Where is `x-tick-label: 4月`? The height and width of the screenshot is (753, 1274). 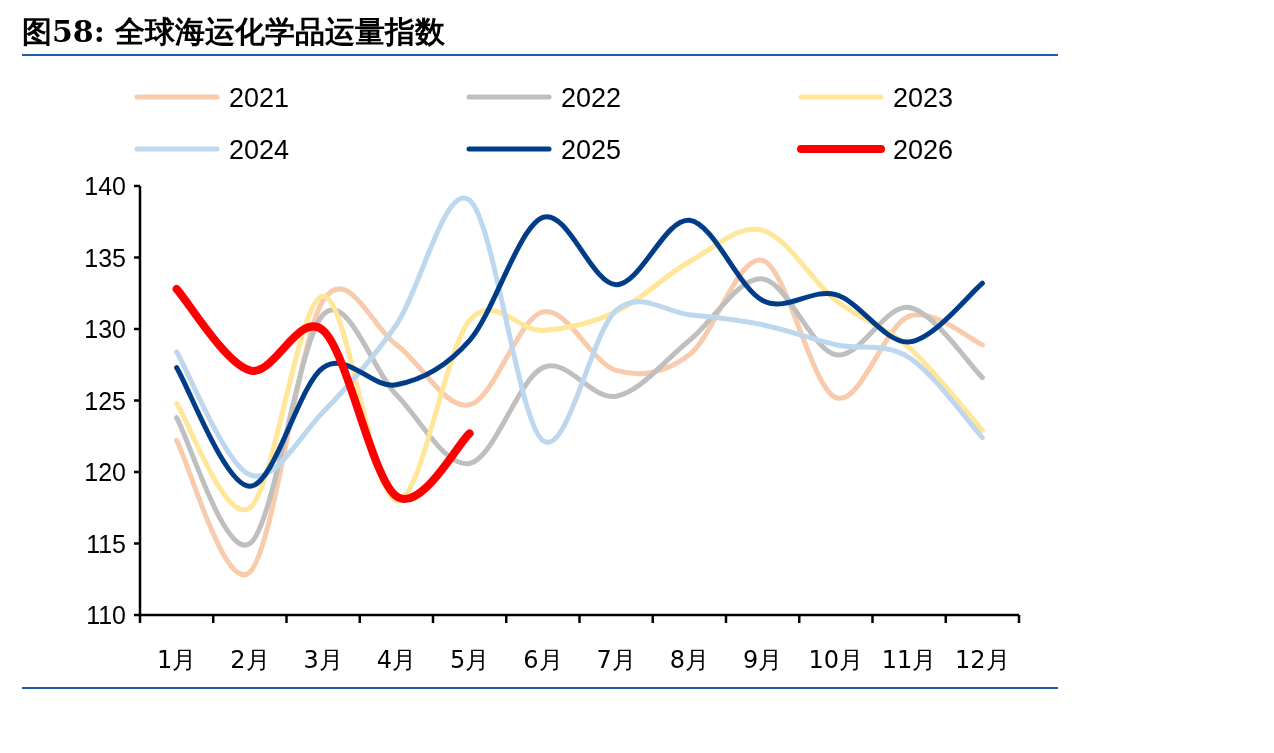 x-tick-label: 4月 is located at coordinates (396, 660).